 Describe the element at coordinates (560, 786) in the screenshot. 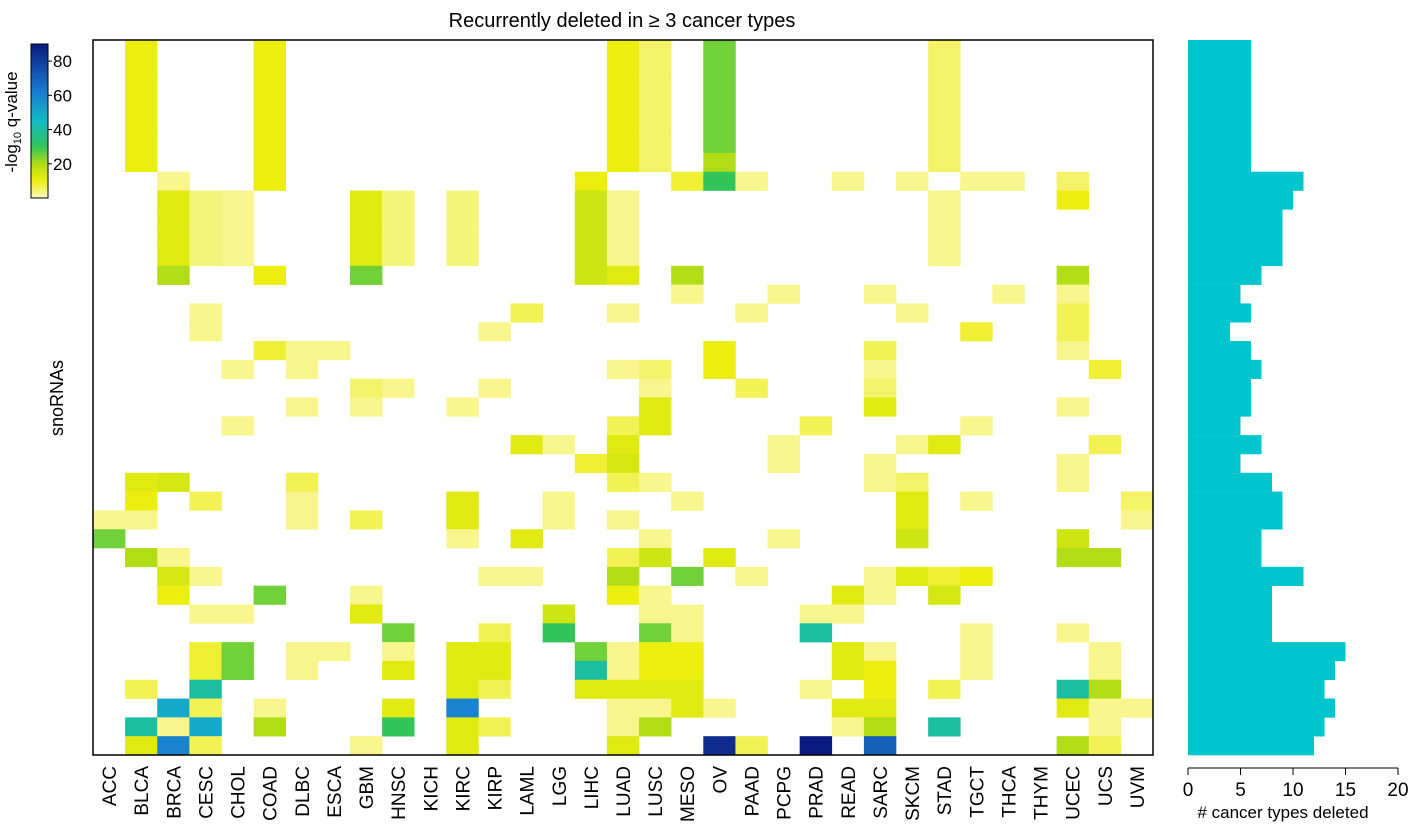

I see `column-label: LGG` at that location.